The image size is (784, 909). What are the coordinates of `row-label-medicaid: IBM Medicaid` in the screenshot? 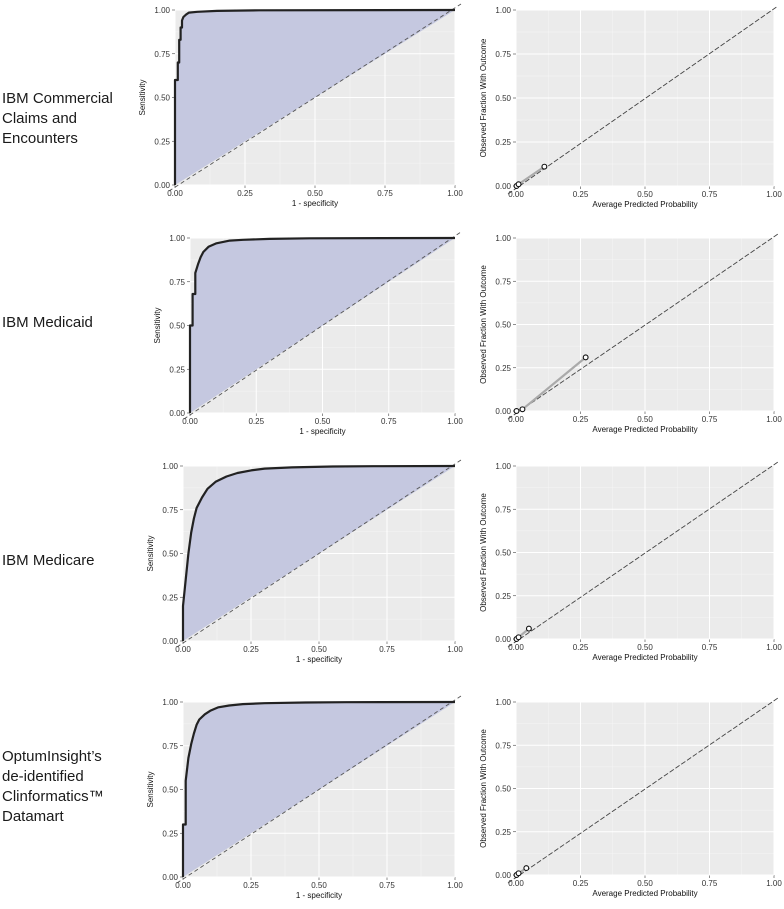 It's located at (47, 323).